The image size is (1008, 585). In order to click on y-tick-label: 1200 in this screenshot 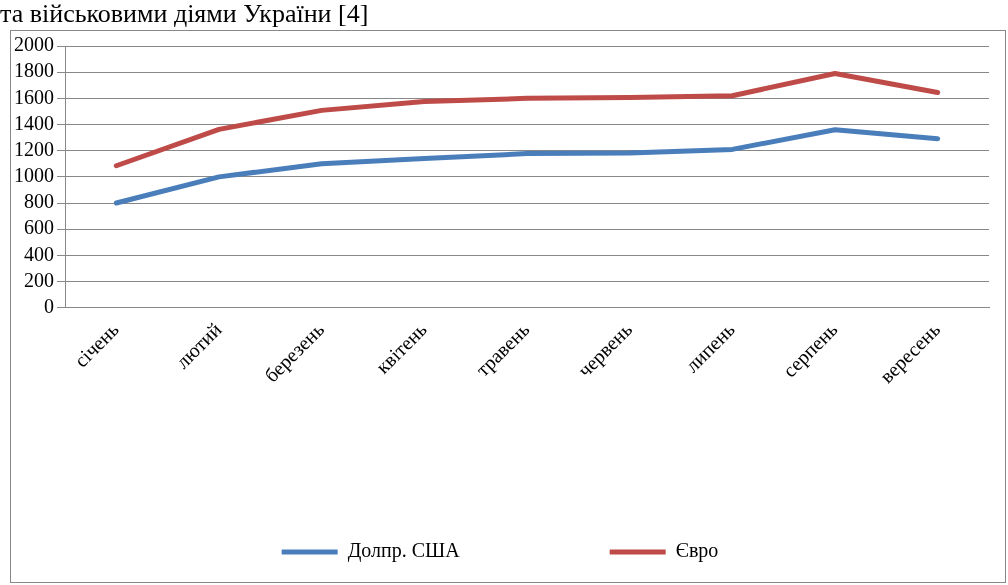, I will do `click(34, 148)`.